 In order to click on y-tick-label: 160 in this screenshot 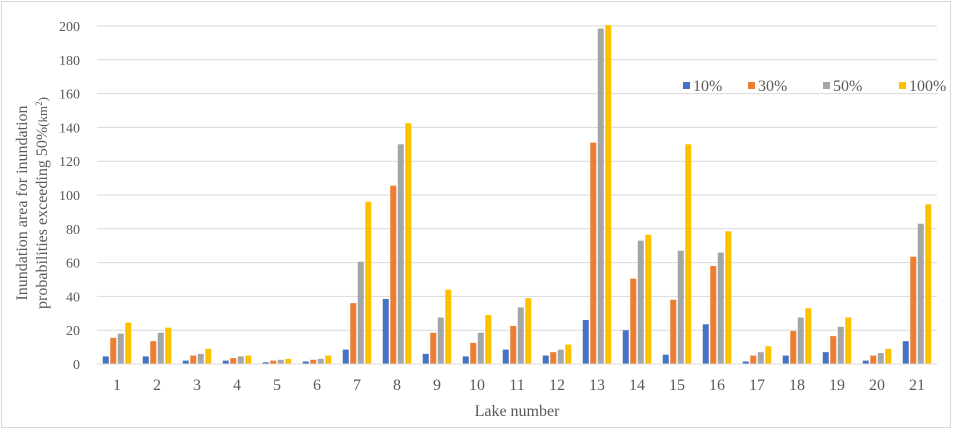, I will do `click(69, 95)`.